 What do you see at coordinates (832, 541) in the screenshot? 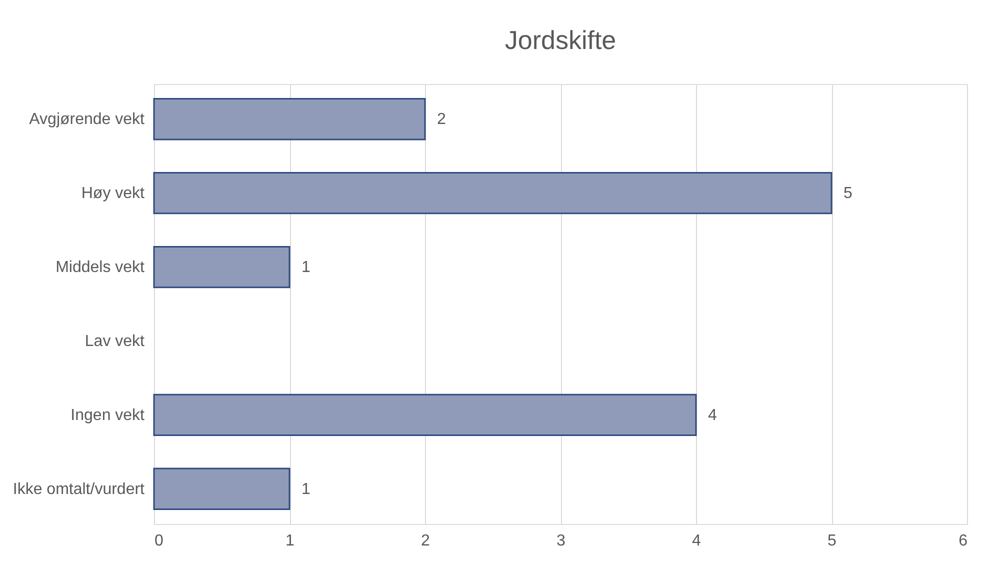
I see `x-tick-label: 5` at bounding box center [832, 541].